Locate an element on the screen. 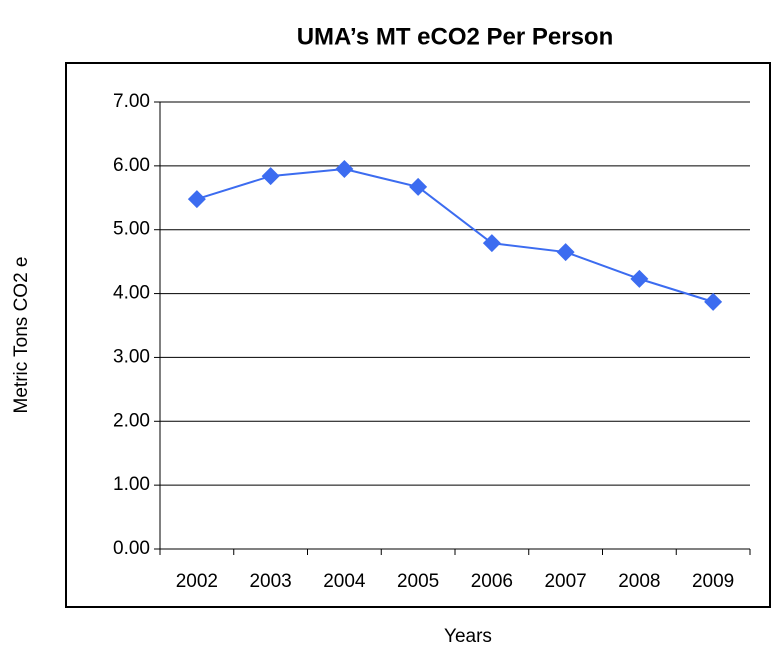  y-axis-title: Metric Tons CO2 e is located at coordinates (21, 335).